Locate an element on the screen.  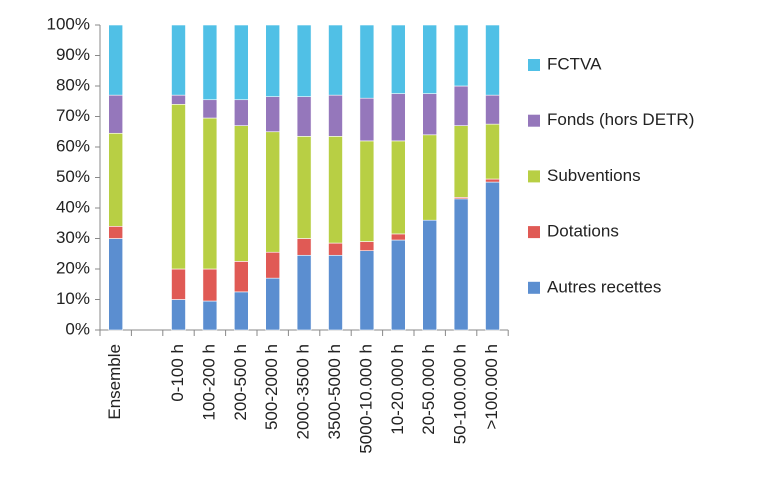
legend-label: FCTVA is located at coordinates (574, 63).